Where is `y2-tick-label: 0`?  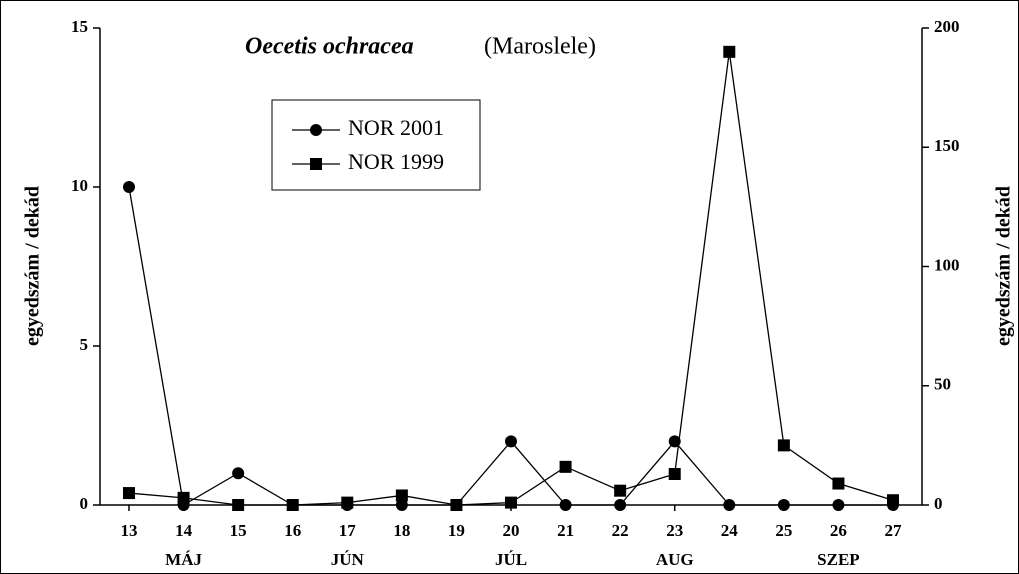 y2-tick-label: 0 is located at coordinates (938, 503).